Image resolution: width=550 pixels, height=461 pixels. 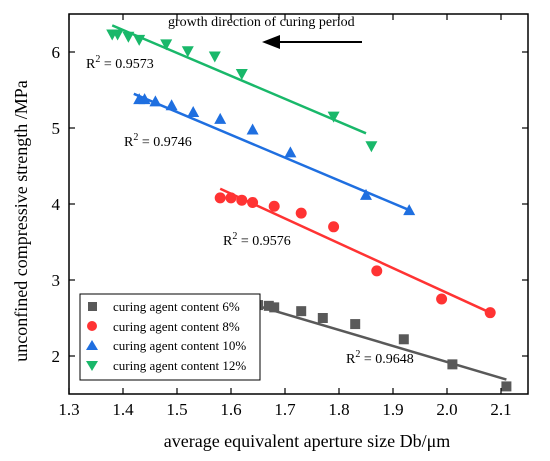 I want to click on r2-value-6: 0.9648, so click(x=394, y=359).